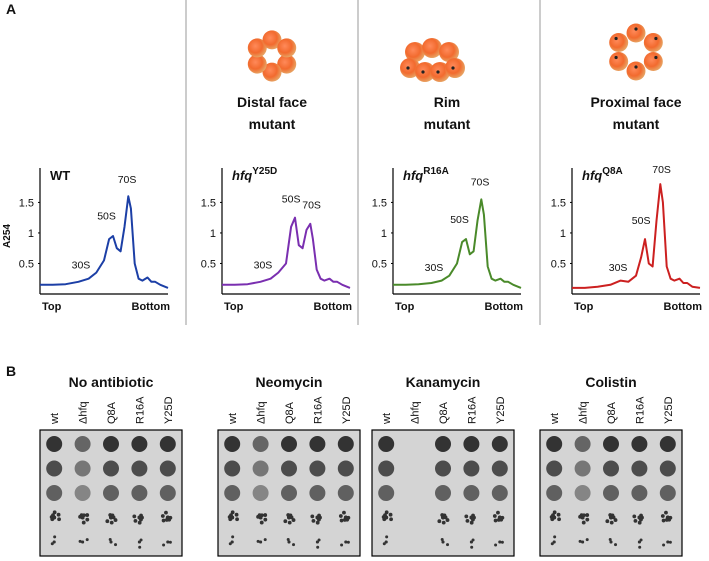 Image resolution: width=709 pixels, height=561 pixels. What do you see at coordinates (563, 234) in the screenshot?
I see `y-tick-label: 1` at bounding box center [563, 234].